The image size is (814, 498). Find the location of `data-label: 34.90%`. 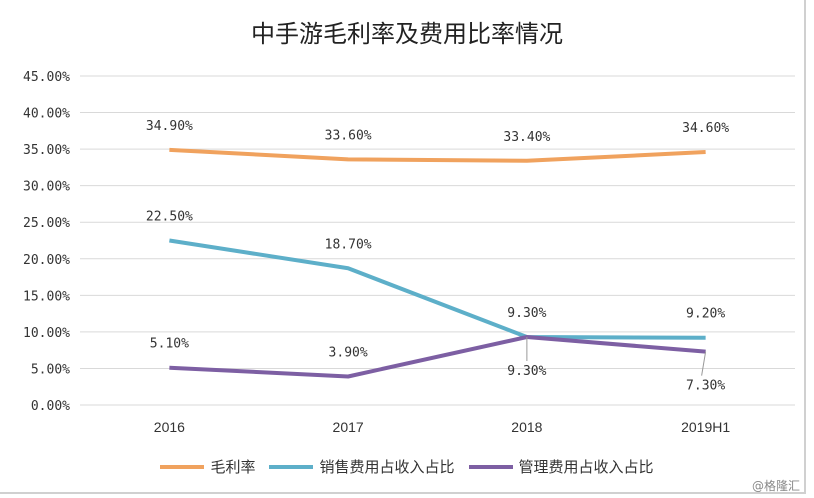

data-label: 34.90% is located at coordinates (169, 126).